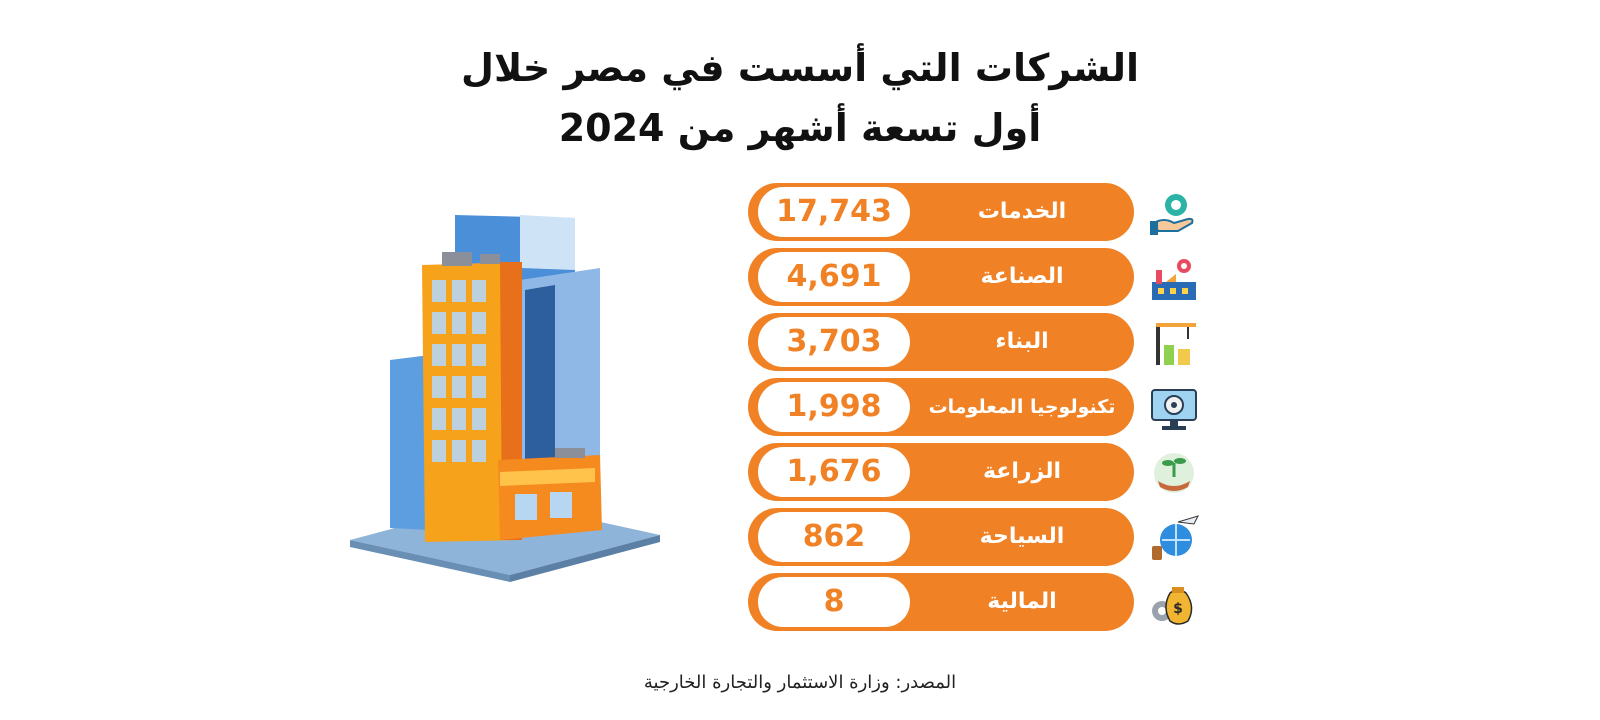 The image size is (1600, 720). What do you see at coordinates (1022, 471) in the screenshot?
I see `category-label: الزراعة` at bounding box center [1022, 471].